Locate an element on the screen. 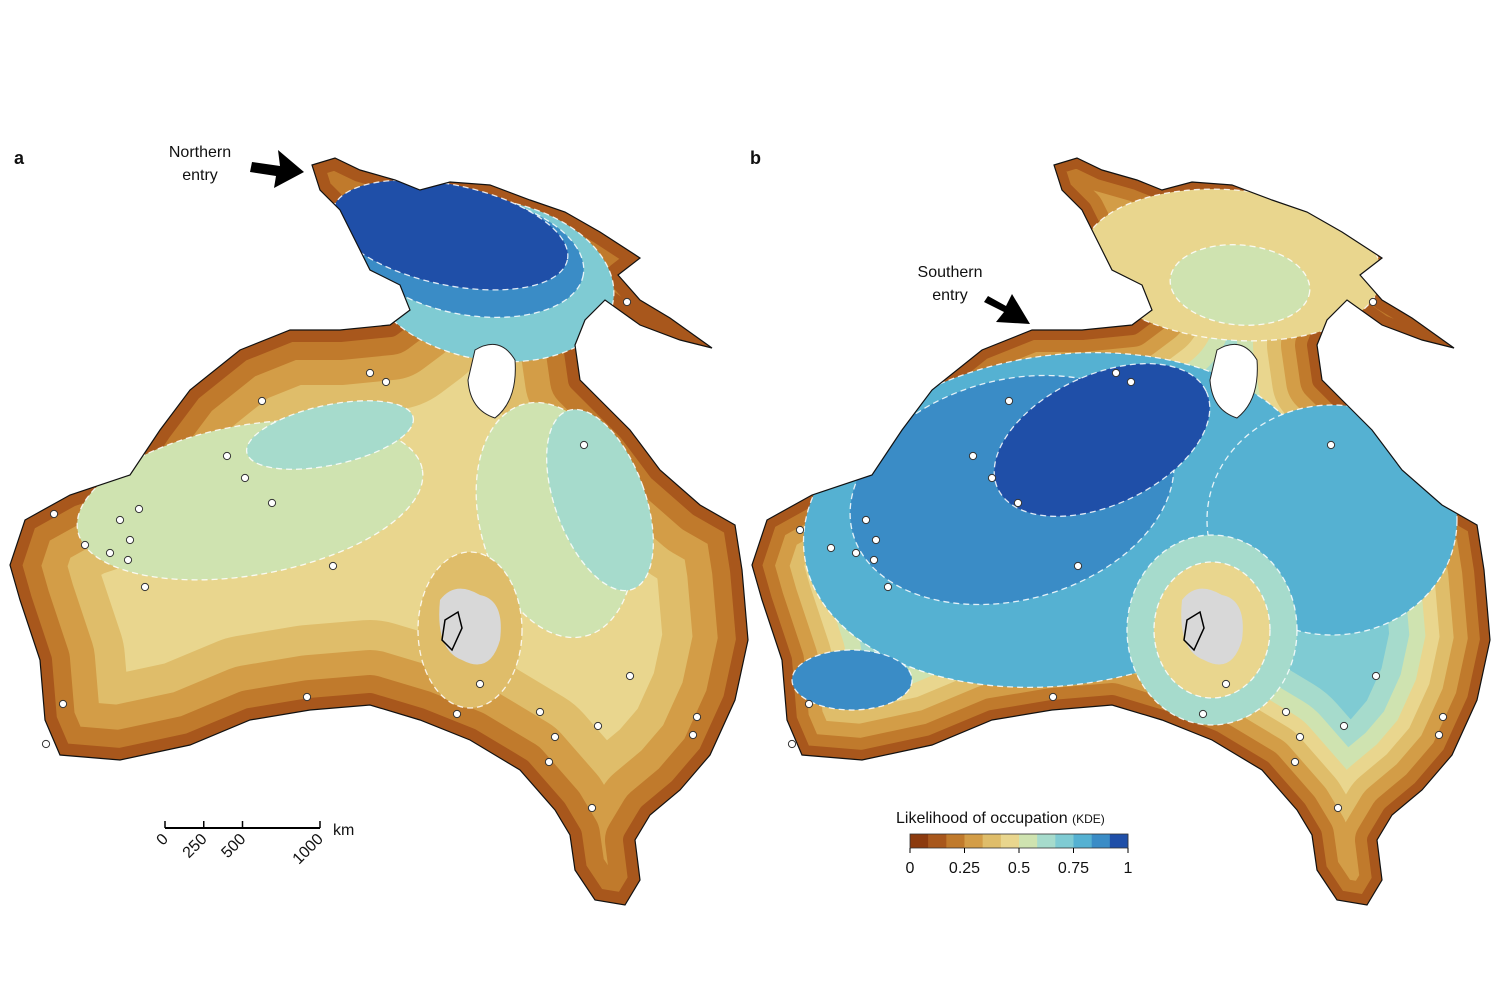  annotation: Southern is located at coordinates (950, 272).